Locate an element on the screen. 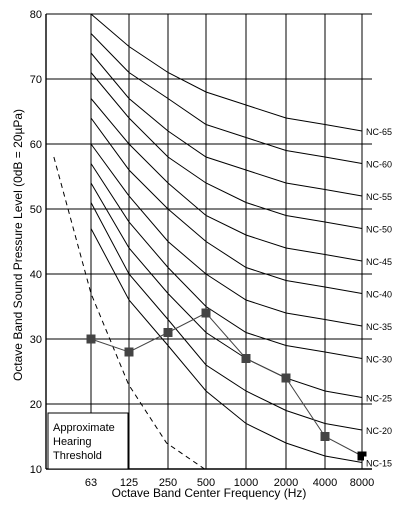 This screenshot has width=396, height=513. curve-label: NC-35 is located at coordinates (379, 327).